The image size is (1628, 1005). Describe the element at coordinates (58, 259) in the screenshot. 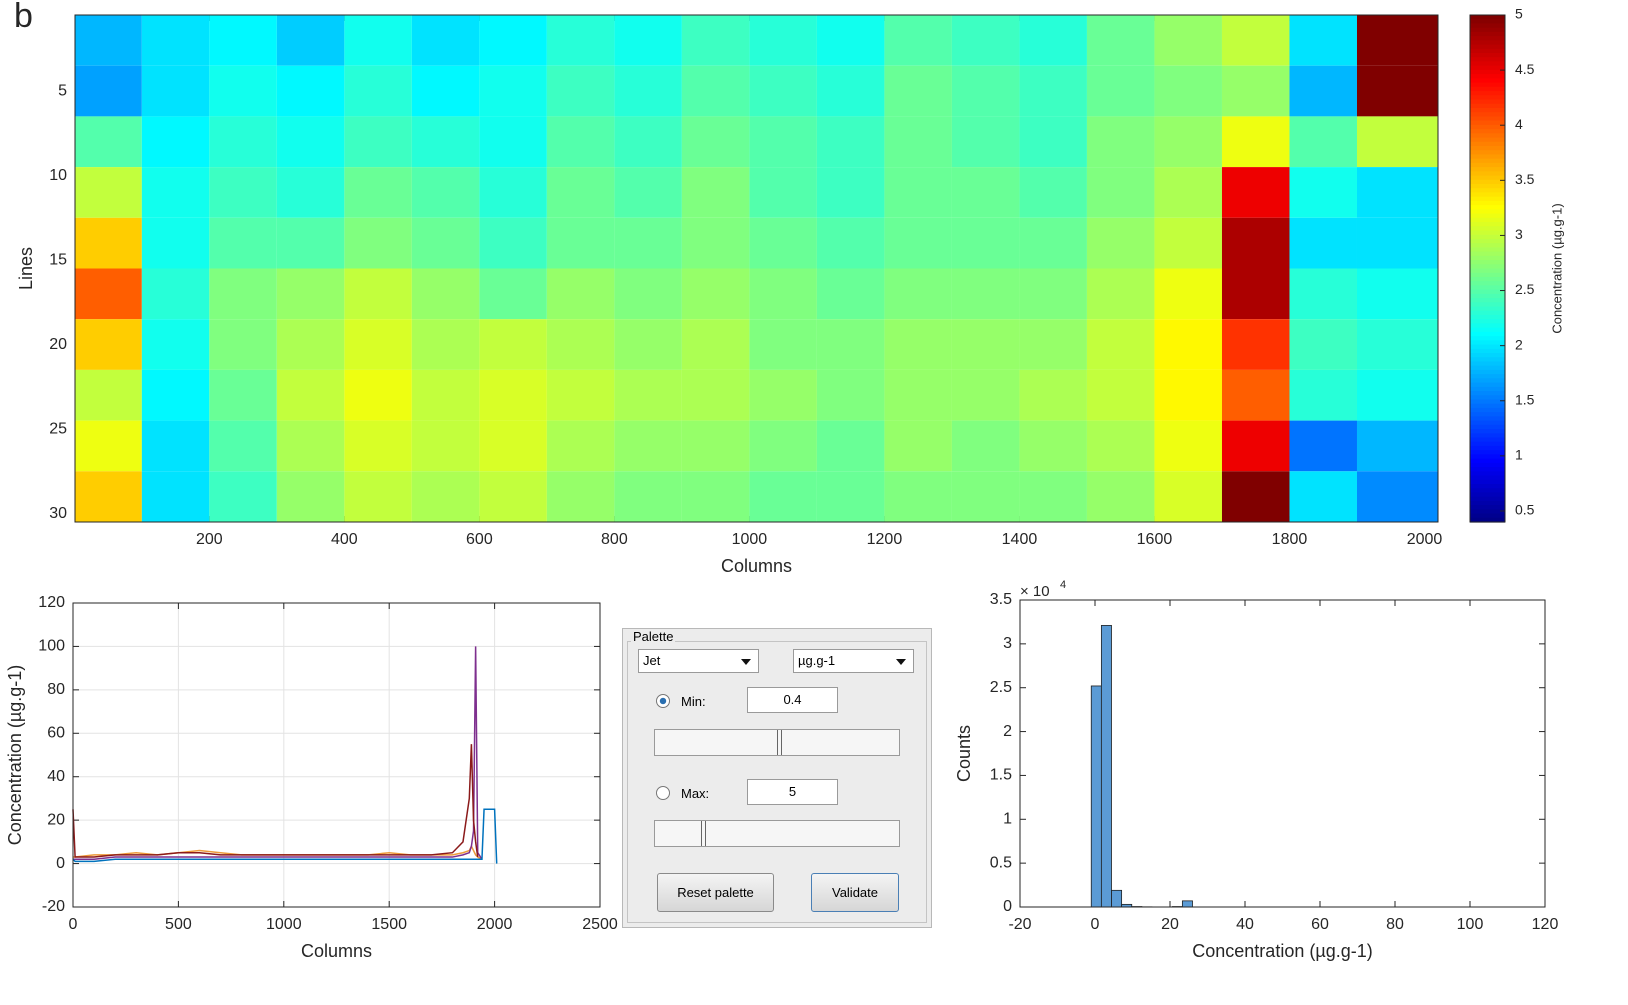

I see `y-tick-label: 15` at that location.